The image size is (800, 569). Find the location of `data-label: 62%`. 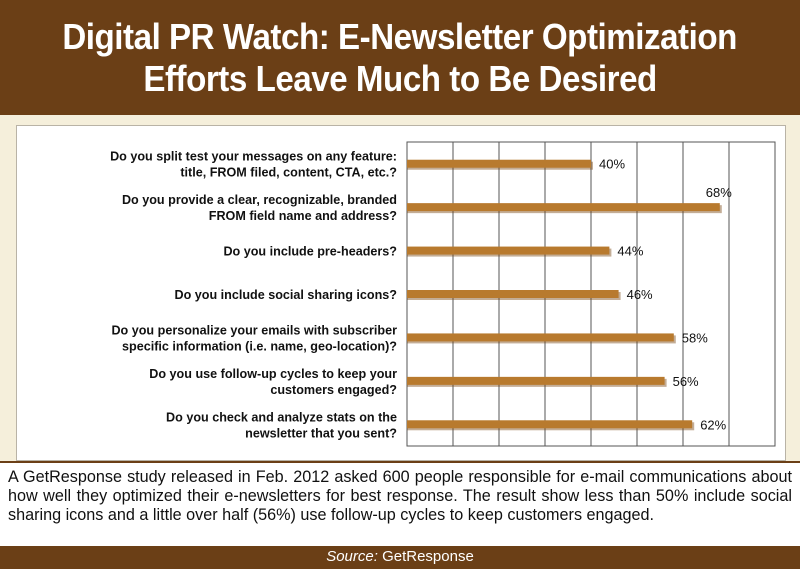

data-label: 62% is located at coordinates (713, 424).